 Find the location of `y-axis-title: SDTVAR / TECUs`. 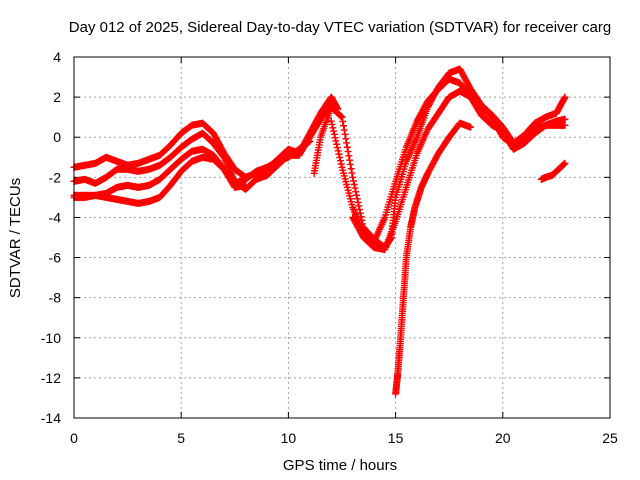

y-axis-title: SDTVAR / TECUs is located at coordinates (15, 238).